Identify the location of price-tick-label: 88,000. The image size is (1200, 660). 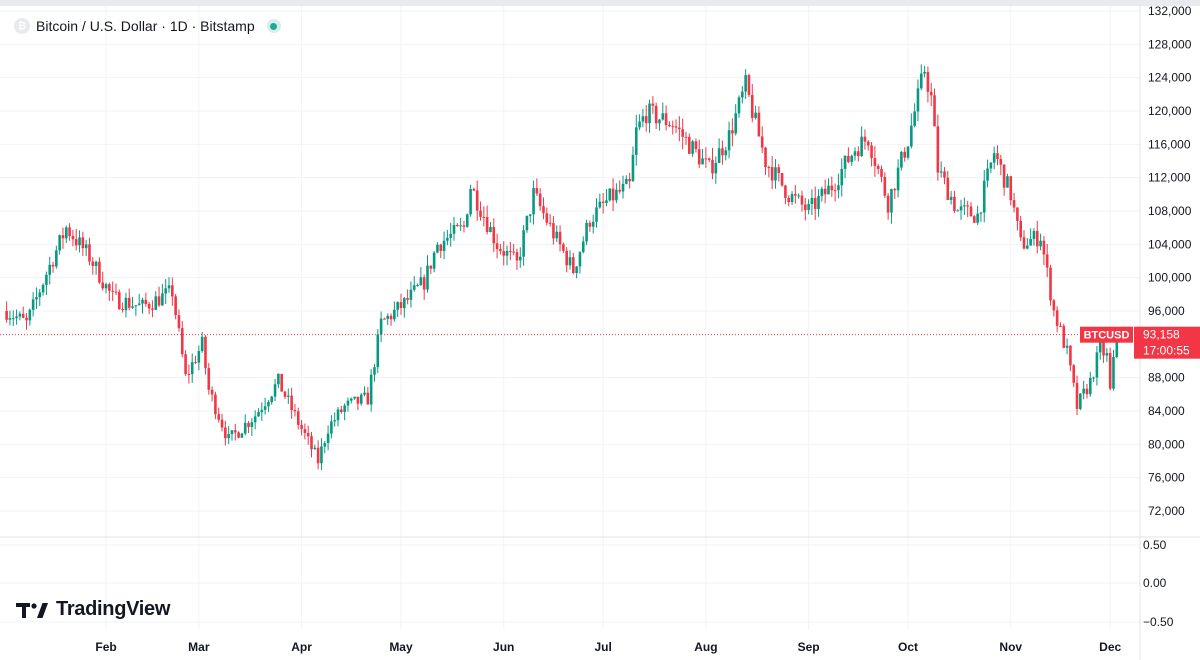
(1166, 378).